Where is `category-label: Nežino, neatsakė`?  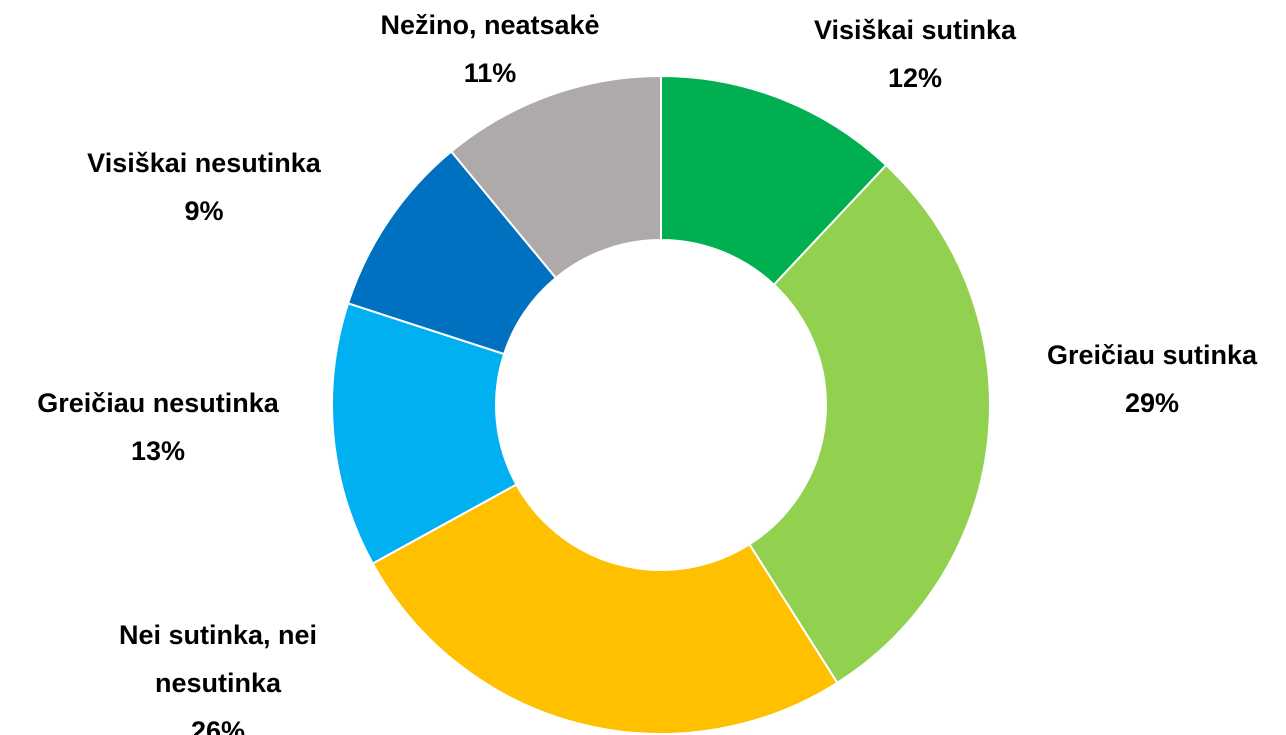
category-label: Nežino, neatsakė is located at coordinates (490, 25).